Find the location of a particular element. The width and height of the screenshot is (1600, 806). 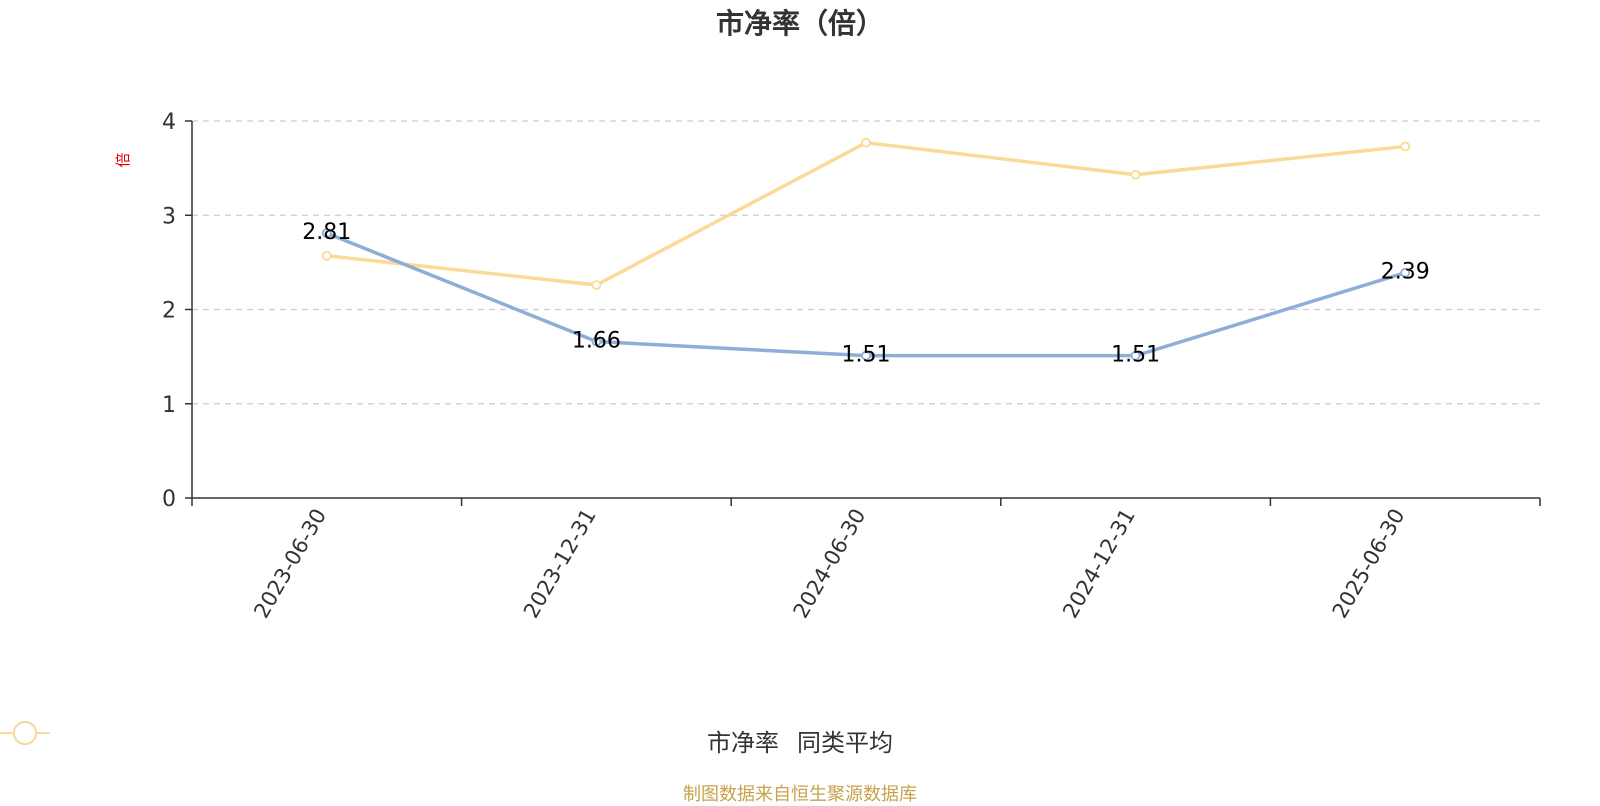

legend-label-avg: 同类平均 is located at coordinates (845, 742).